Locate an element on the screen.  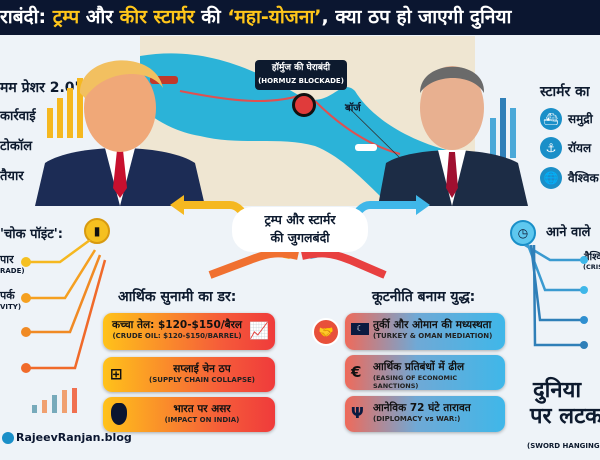
right-item: वैश्विक is located at coordinates (583, 178).